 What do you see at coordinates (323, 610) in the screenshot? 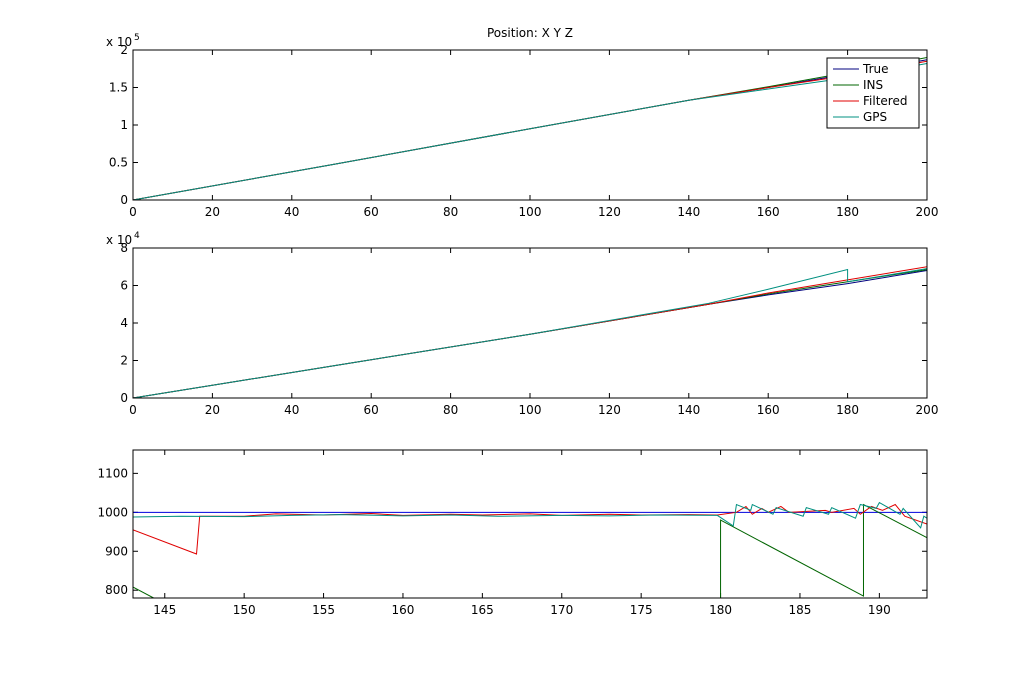
I see `x-tick-label: 155` at bounding box center [323, 610].